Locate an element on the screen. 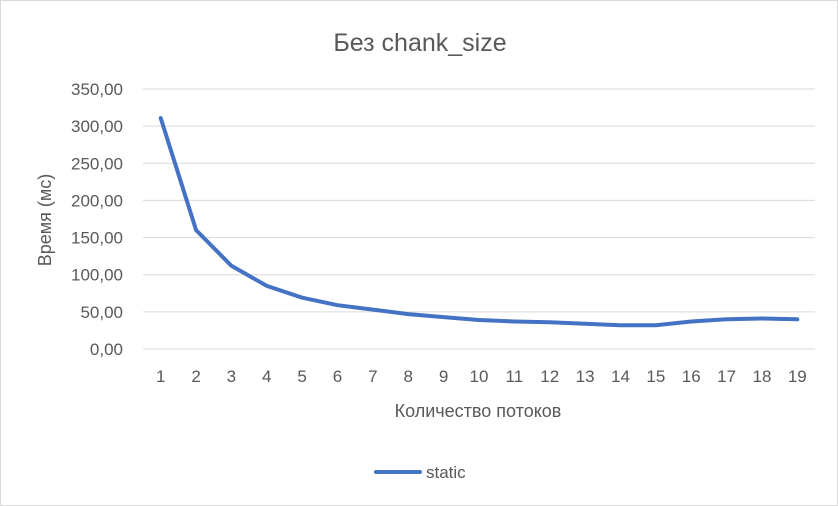  x-tick-label: 6 is located at coordinates (337, 376).